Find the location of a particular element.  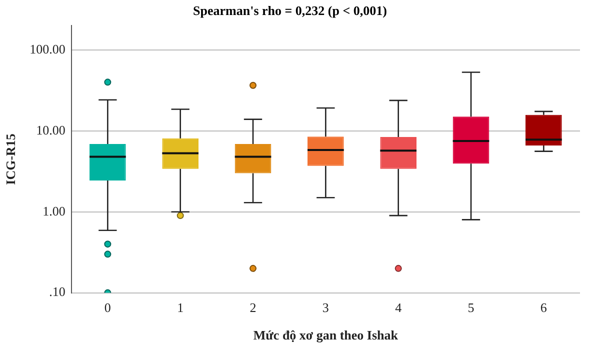

y-tick-label: 1.00 is located at coordinates (54, 210).